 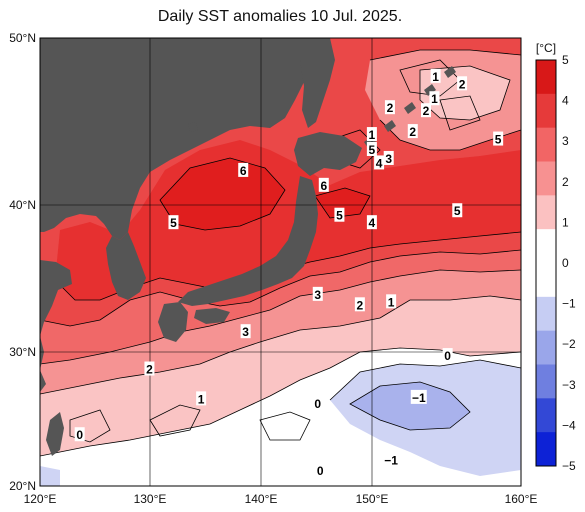 What do you see at coordinates (281, 499) in the screenshot?
I see `lon-axis-labels: 120°E 130°E 140°E 150°E 160°E` at bounding box center [281, 499].